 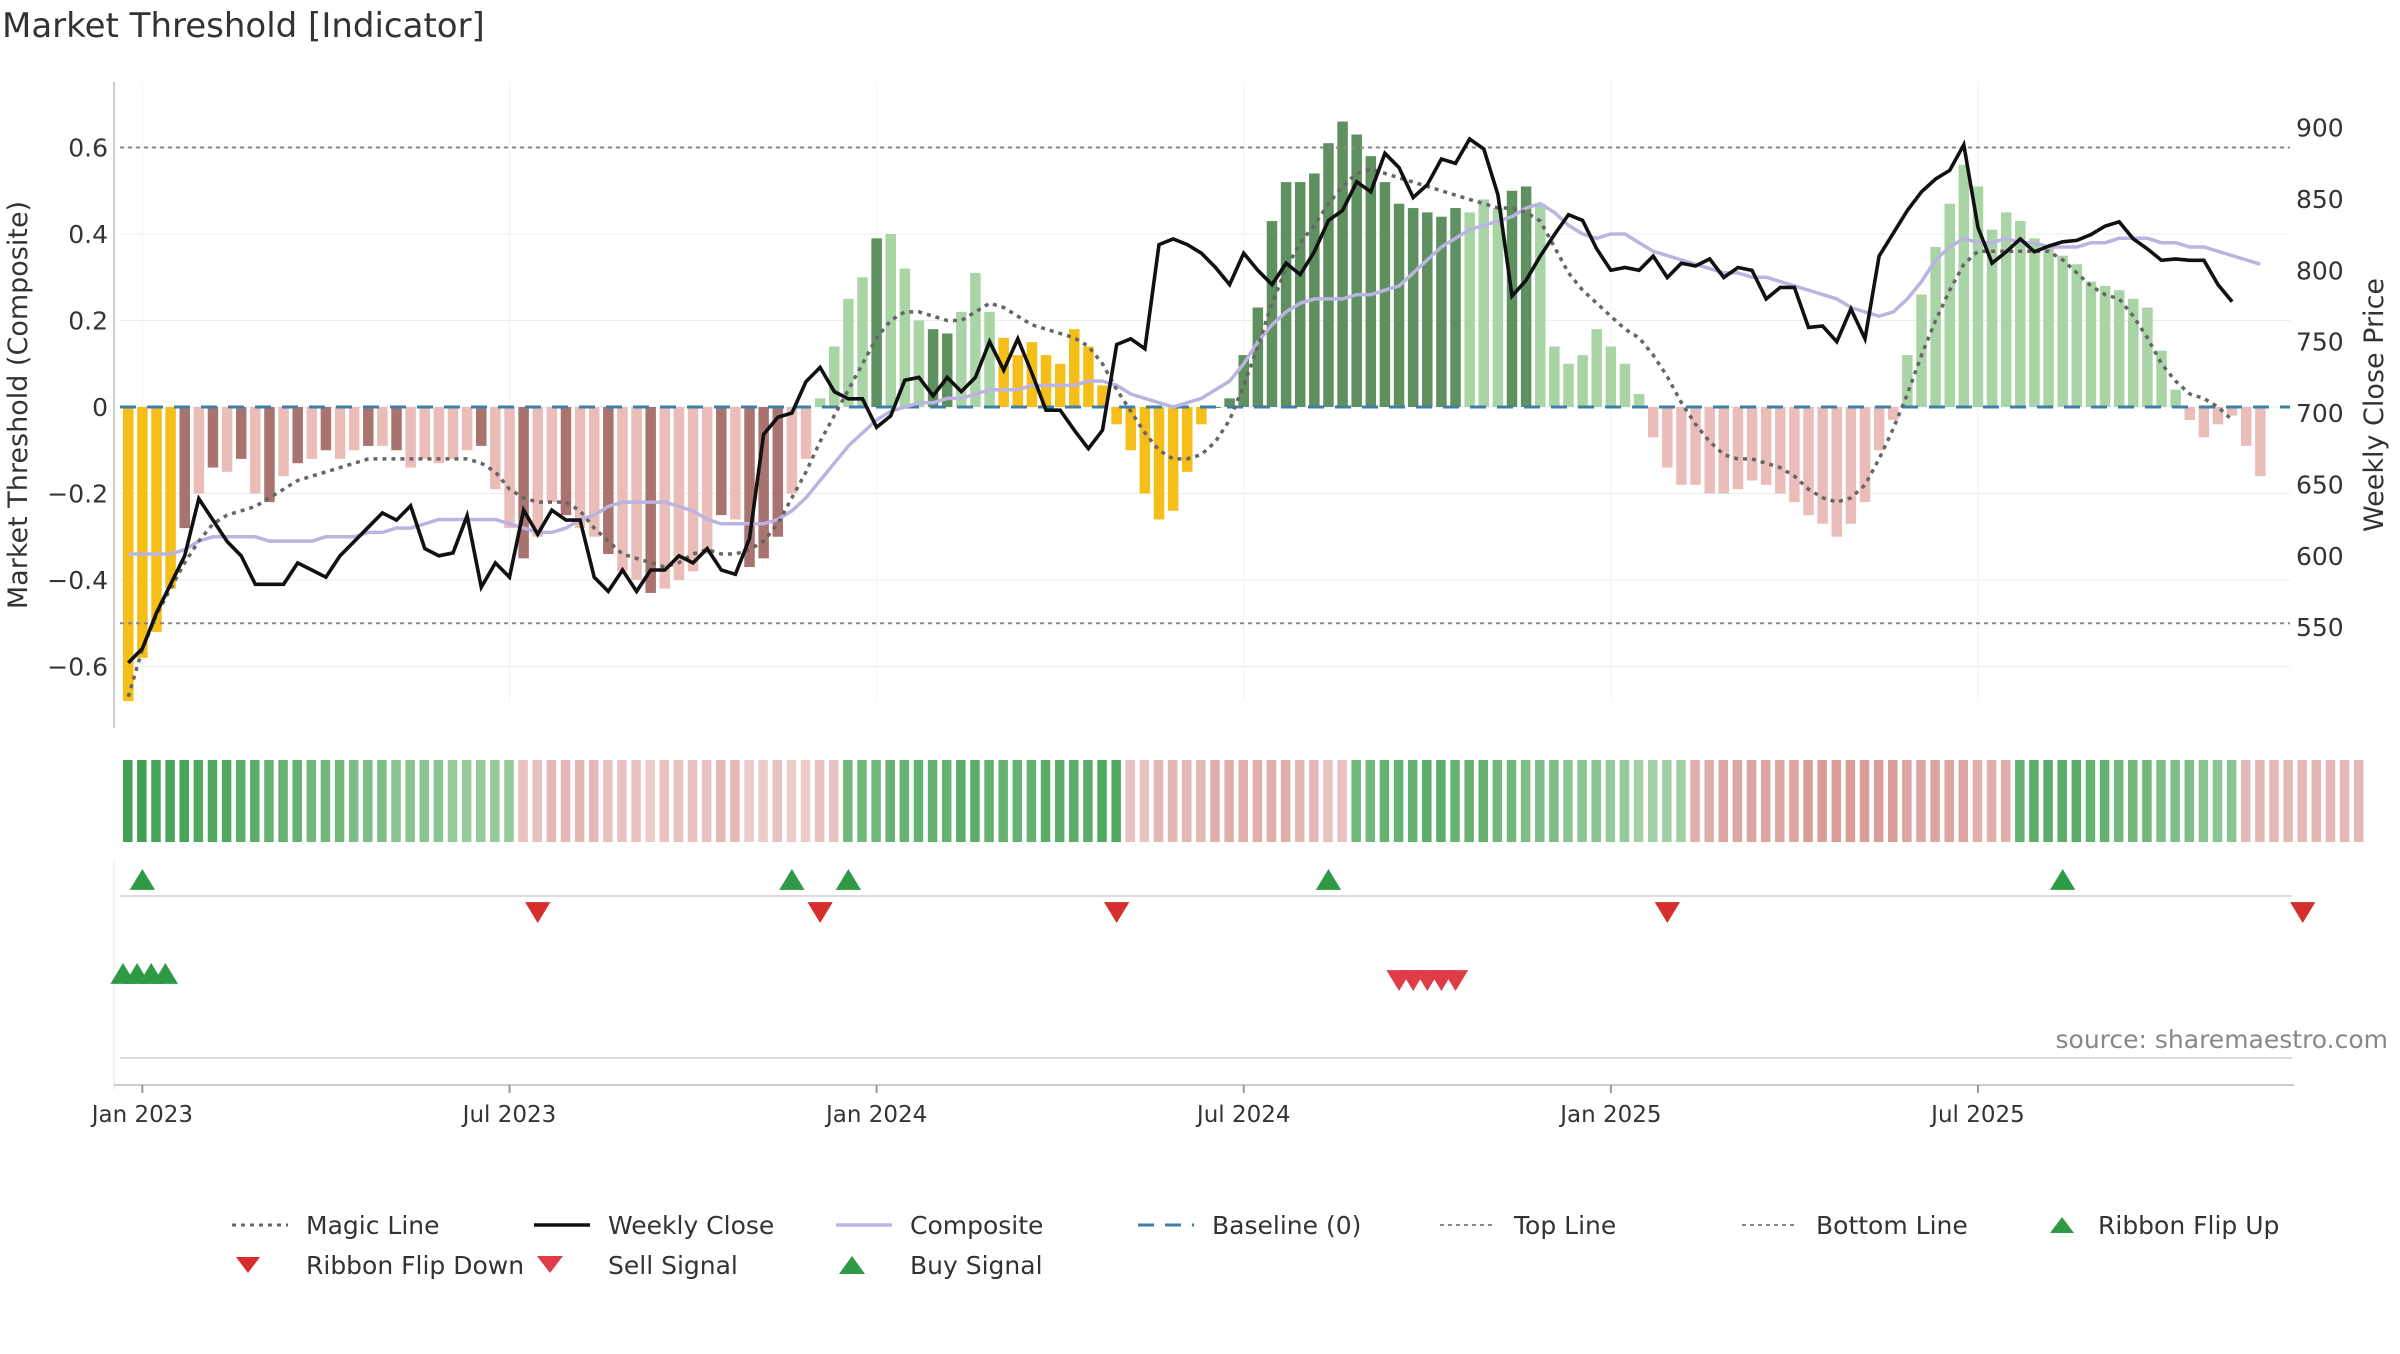 I want to click on y-tick-label: −0.2, so click(x=77, y=494).